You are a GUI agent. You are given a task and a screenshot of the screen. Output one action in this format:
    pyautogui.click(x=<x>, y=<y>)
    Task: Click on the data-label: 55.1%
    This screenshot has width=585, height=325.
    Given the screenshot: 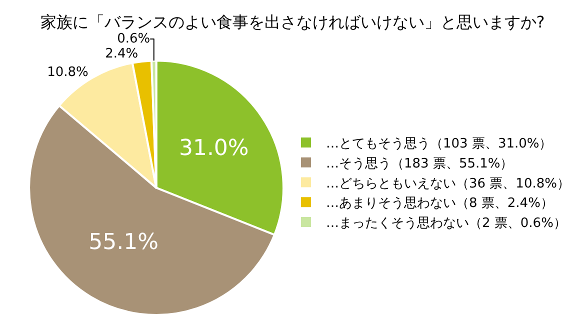 What is the action you would take?
    pyautogui.click(x=123, y=242)
    